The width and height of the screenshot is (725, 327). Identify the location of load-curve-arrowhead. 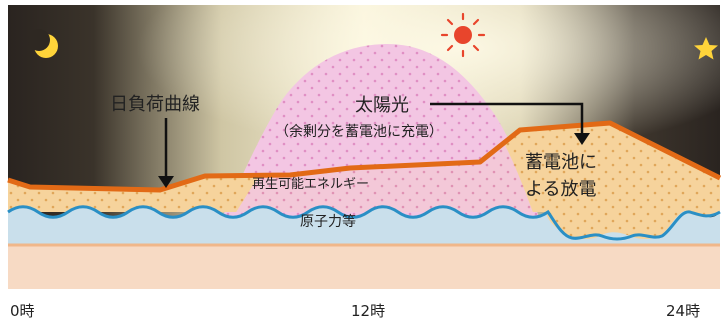
(166, 182).